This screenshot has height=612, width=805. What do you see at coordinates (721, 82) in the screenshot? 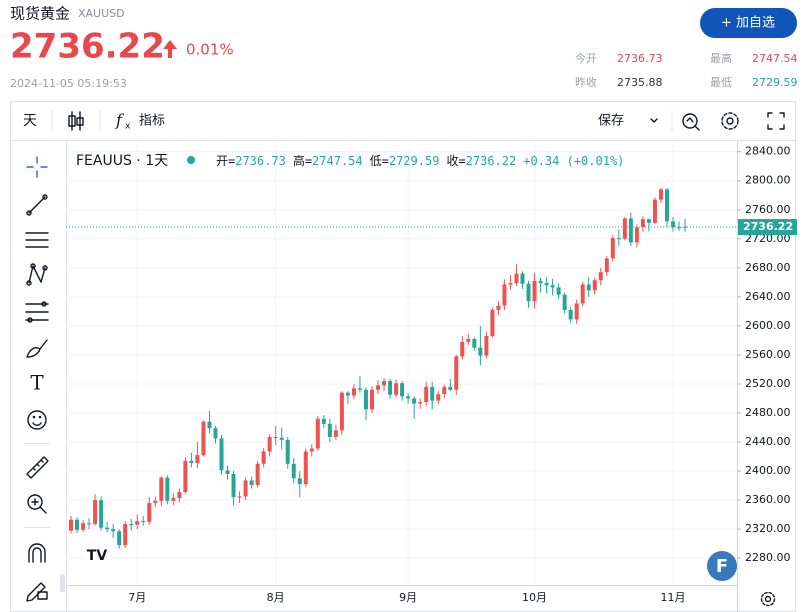
I see `stat-label: 最低` at bounding box center [721, 82].